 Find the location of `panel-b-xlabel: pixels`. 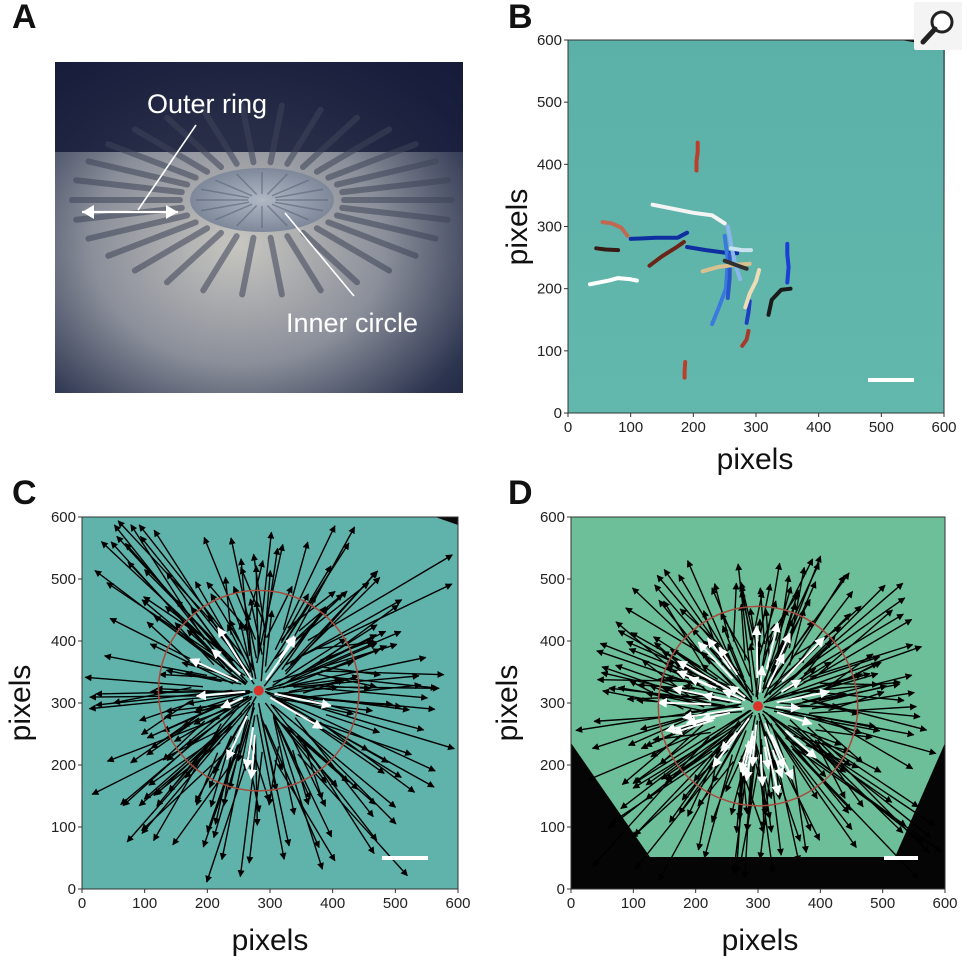

panel-b-xlabel: pixels is located at coordinates (755, 459).